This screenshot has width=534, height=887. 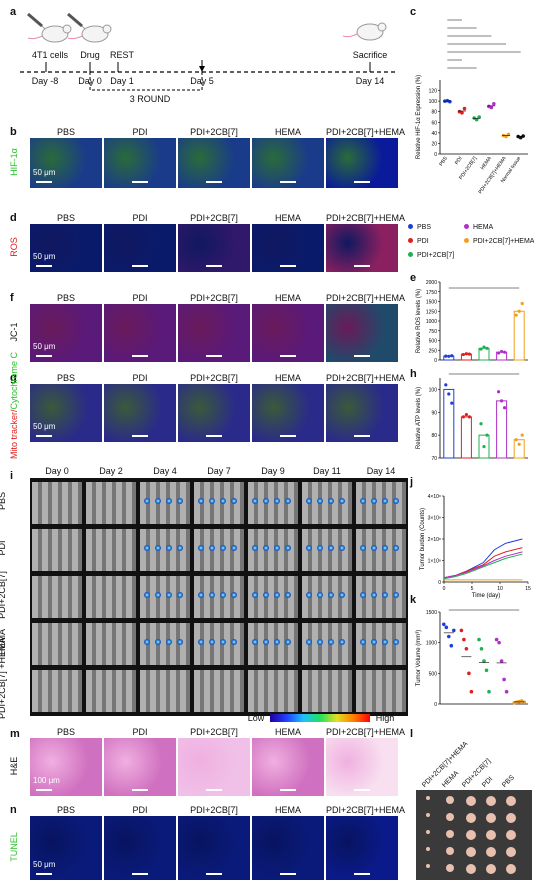 What do you see at coordinates (419, 227) in the screenshot?
I see `legend-item: PBS` at bounding box center [419, 227].